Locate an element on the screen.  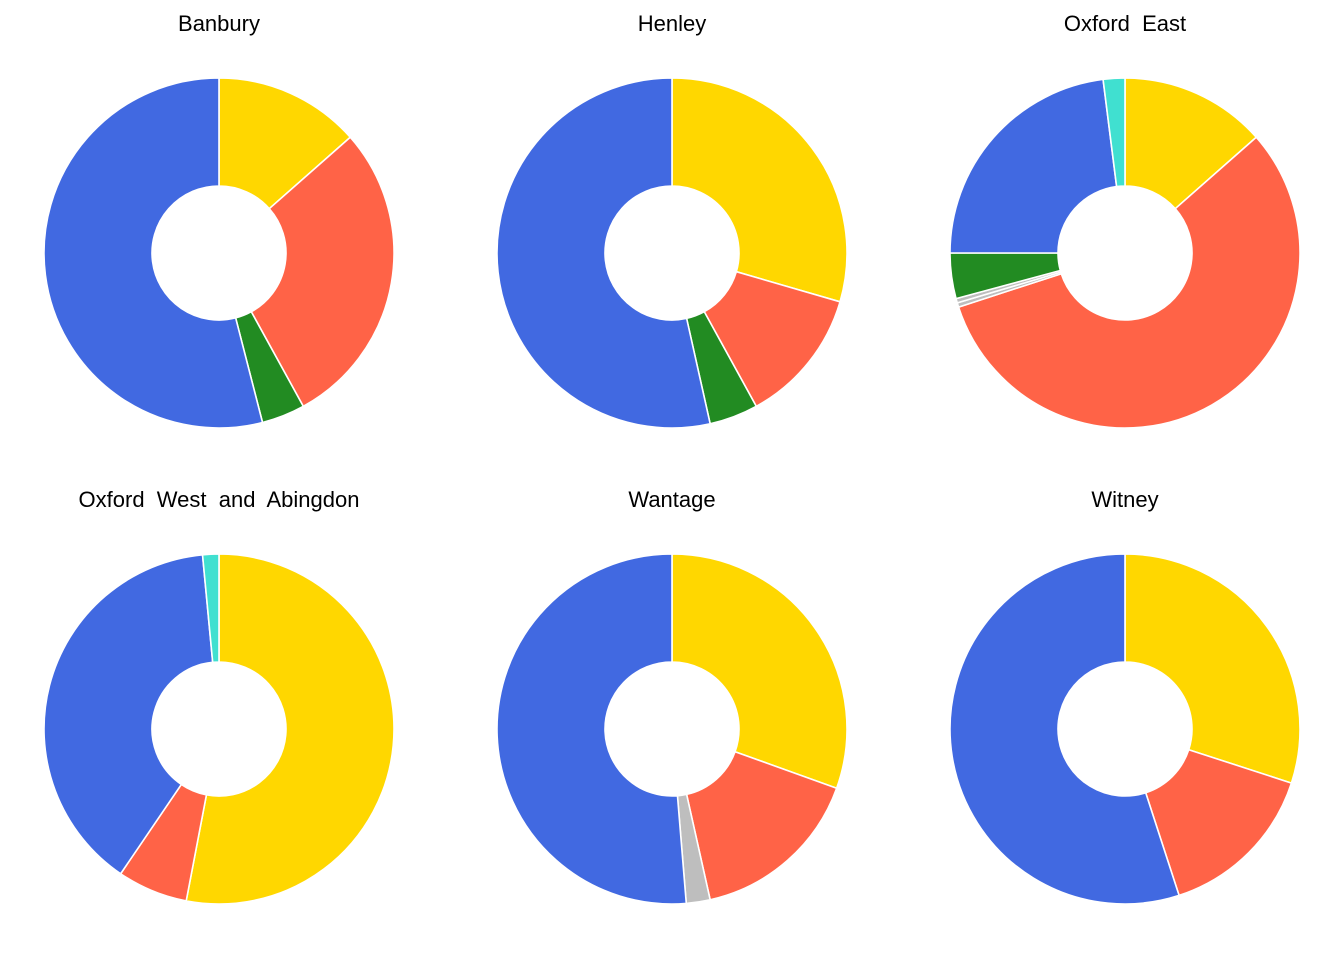
chart-title: Wantage is located at coordinates (671, 499).